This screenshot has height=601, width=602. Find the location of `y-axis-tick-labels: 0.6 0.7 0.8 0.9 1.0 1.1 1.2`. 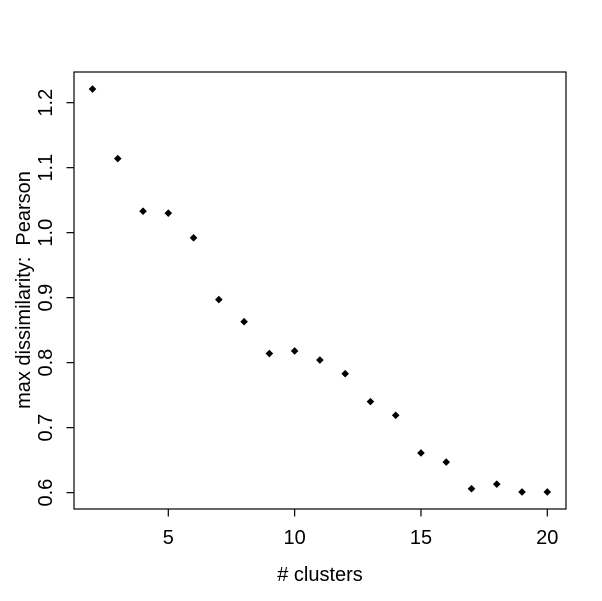

y-axis-tick-labels: 0.6 0.7 0.8 0.9 1.0 1.1 1.2 is located at coordinates (46, 298).